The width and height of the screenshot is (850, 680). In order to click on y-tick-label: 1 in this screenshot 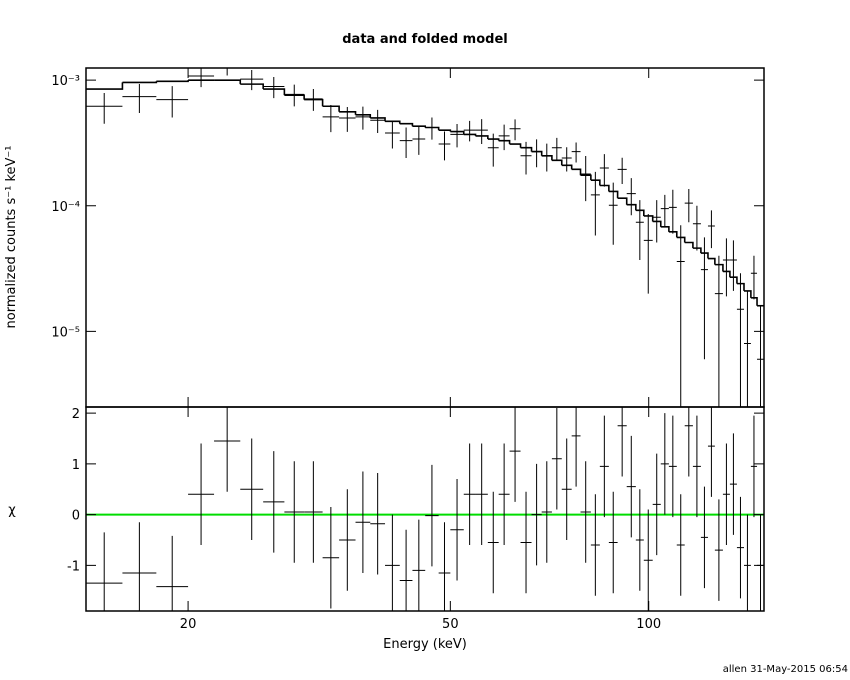, I will do `click(76, 465)`.